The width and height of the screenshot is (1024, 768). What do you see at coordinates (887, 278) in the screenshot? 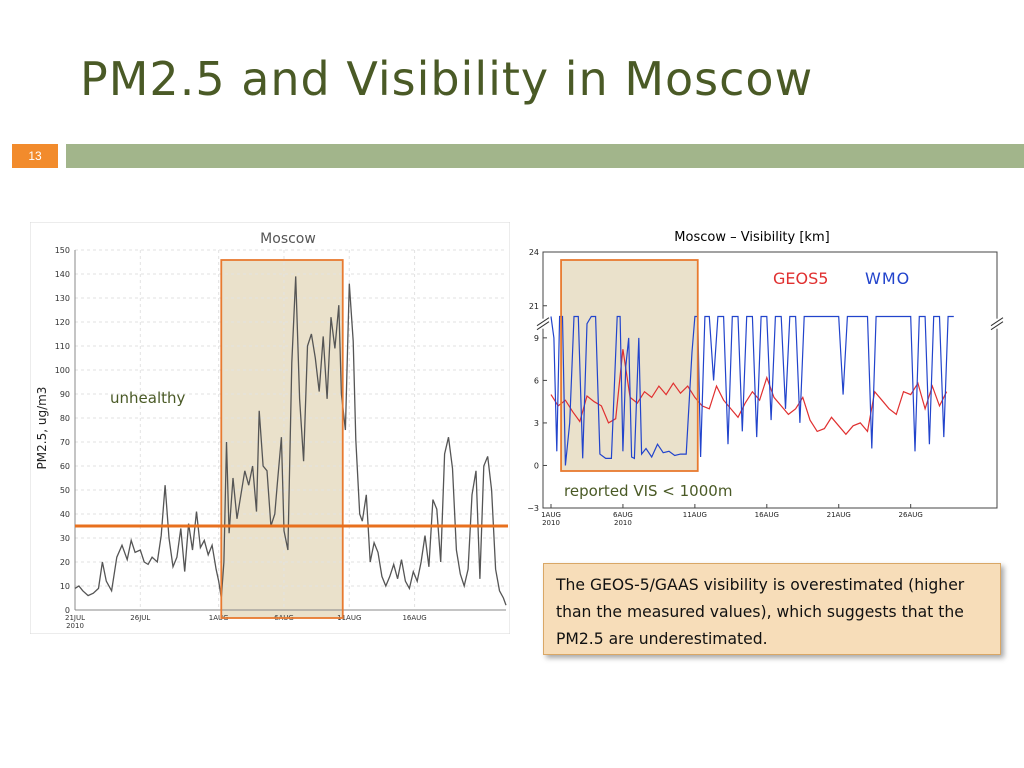
I see `legend-wmo: WMO` at bounding box center [887, 278].